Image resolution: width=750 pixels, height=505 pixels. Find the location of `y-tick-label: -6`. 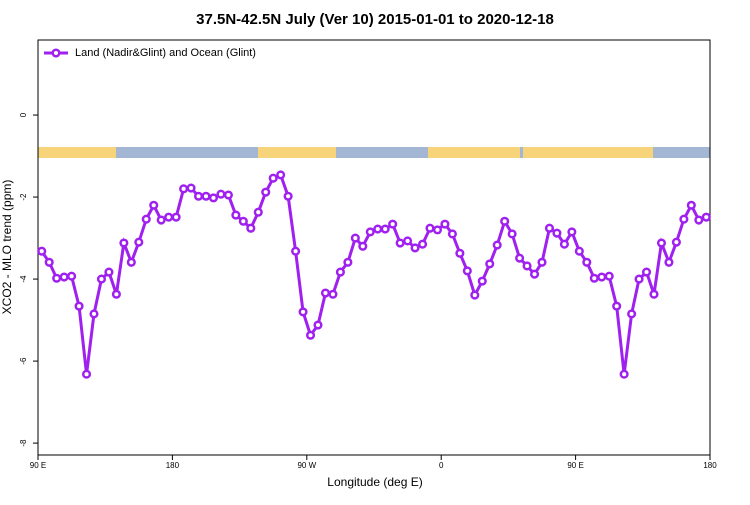

y-tick-label: -6 is located at coordinates (23, 361).